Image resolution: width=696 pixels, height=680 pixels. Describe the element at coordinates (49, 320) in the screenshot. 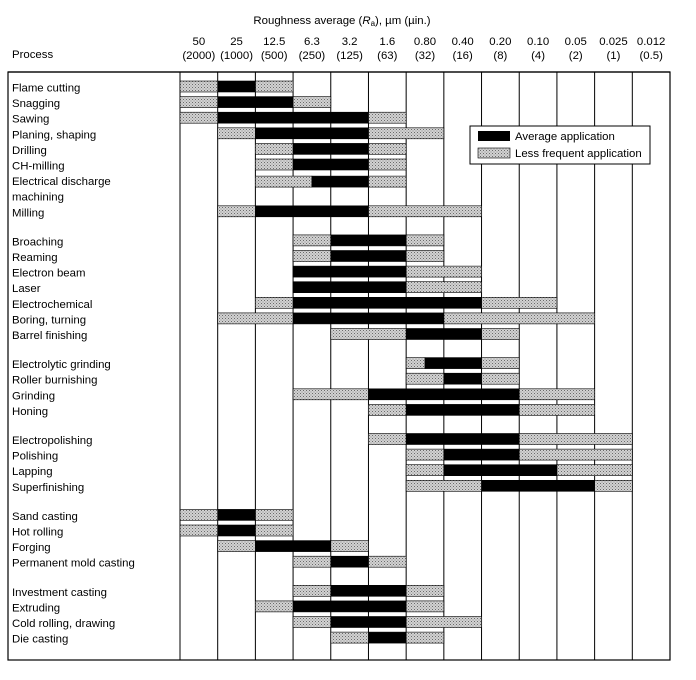

I see `process-label: Boring, turning` at that location.